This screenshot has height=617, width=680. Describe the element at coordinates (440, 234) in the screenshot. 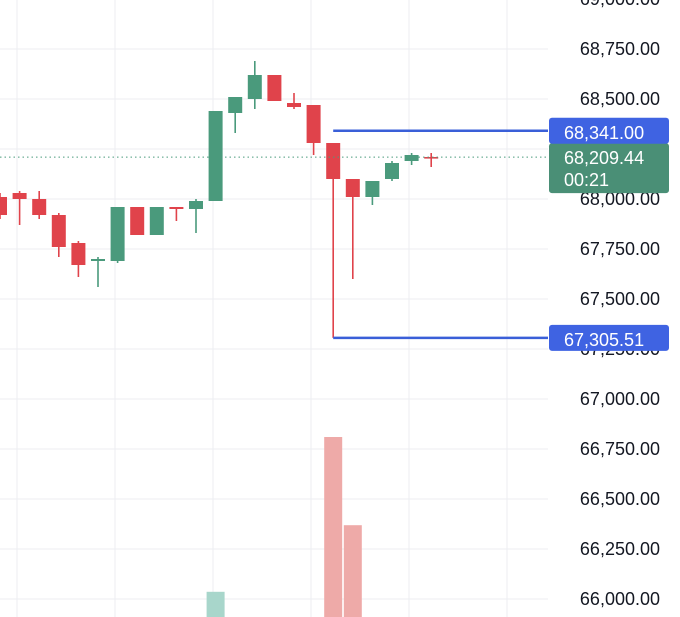

I see `price-range-measure` at that location.